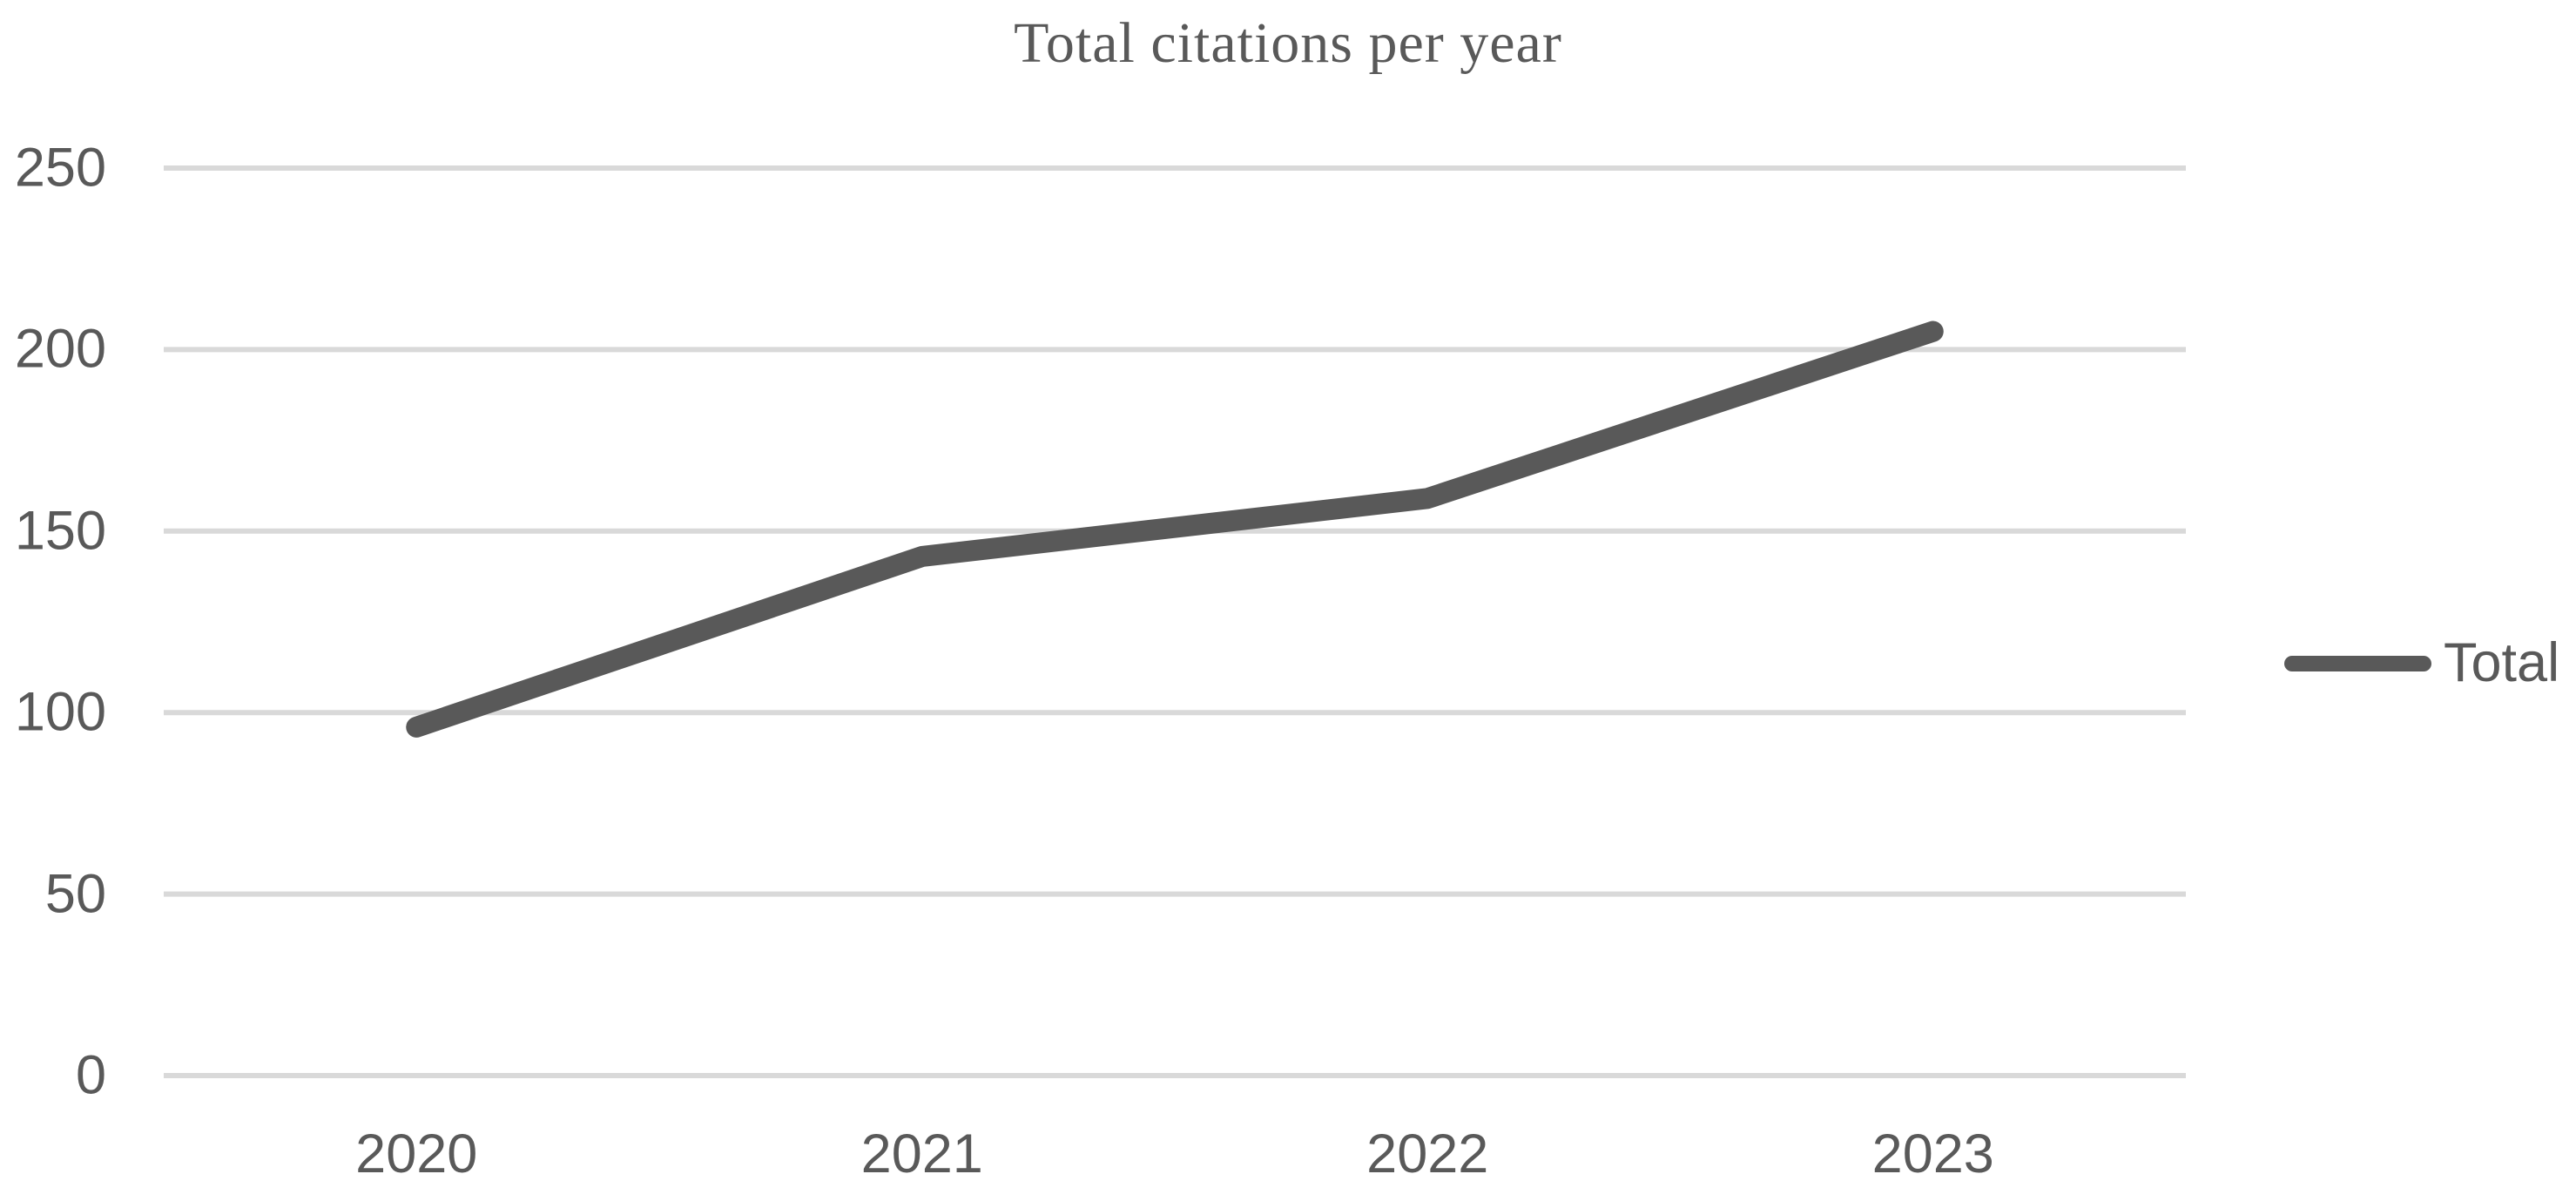 The image size is (2576, 1201). What do you see at coordinates (91, 1075) in the screenshot?
I see `y-tick-label: 0` at bounding box center [91, 1075].